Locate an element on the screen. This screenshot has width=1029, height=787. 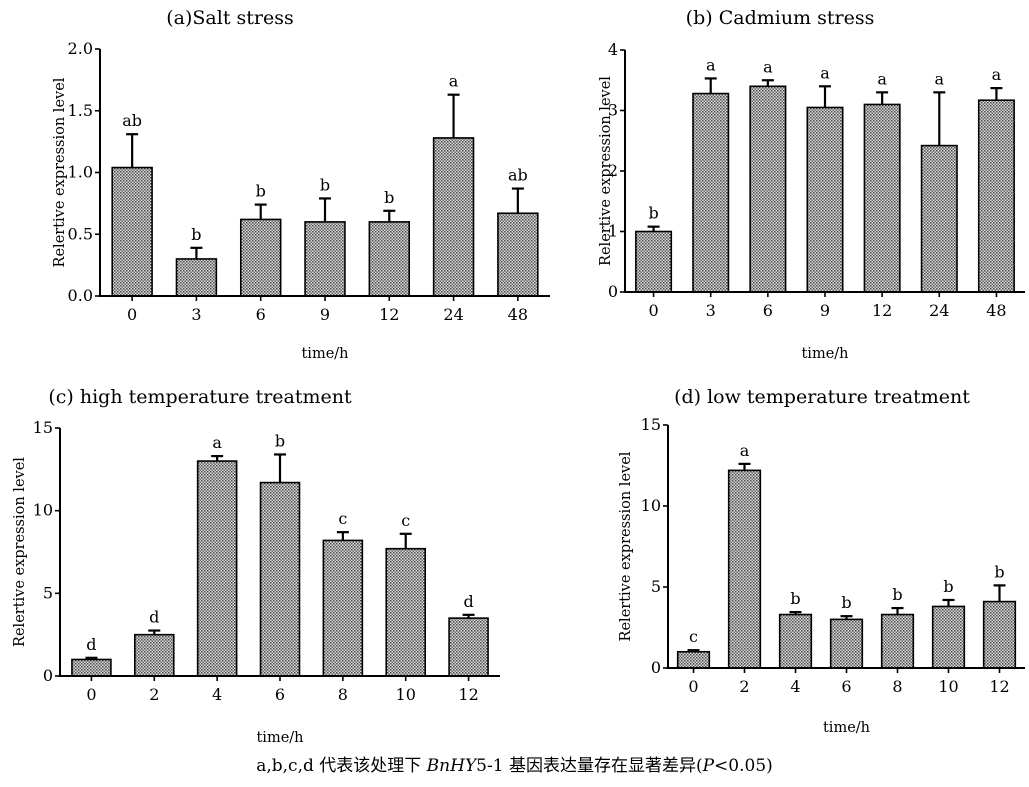
panel-title: (a)Salt stress is located at coordinates (229, 18).